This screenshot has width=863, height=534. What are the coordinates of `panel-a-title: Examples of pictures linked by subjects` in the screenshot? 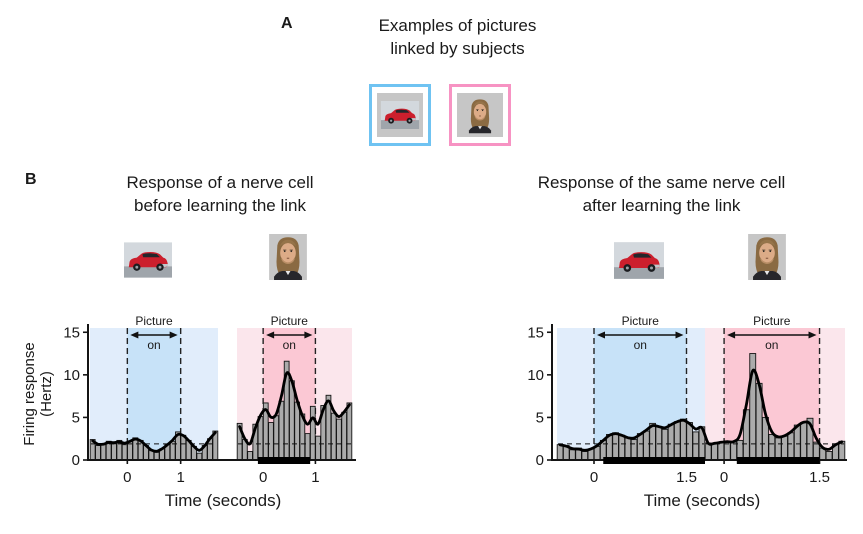 It's located at (457, 37).